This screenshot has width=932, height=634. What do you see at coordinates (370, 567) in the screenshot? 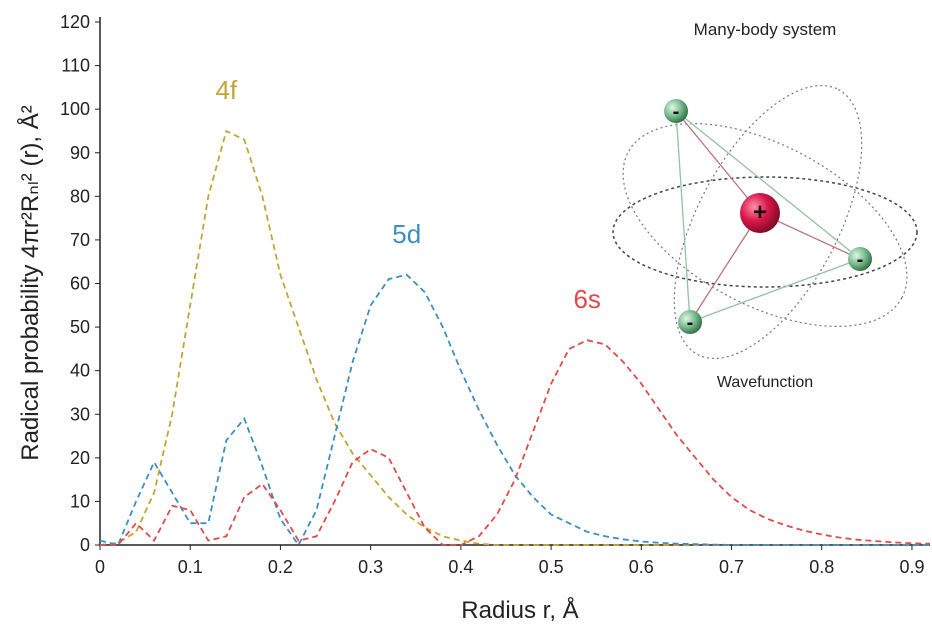
I see `x-tick-label: 0.3` at bounding box center [370, 567].